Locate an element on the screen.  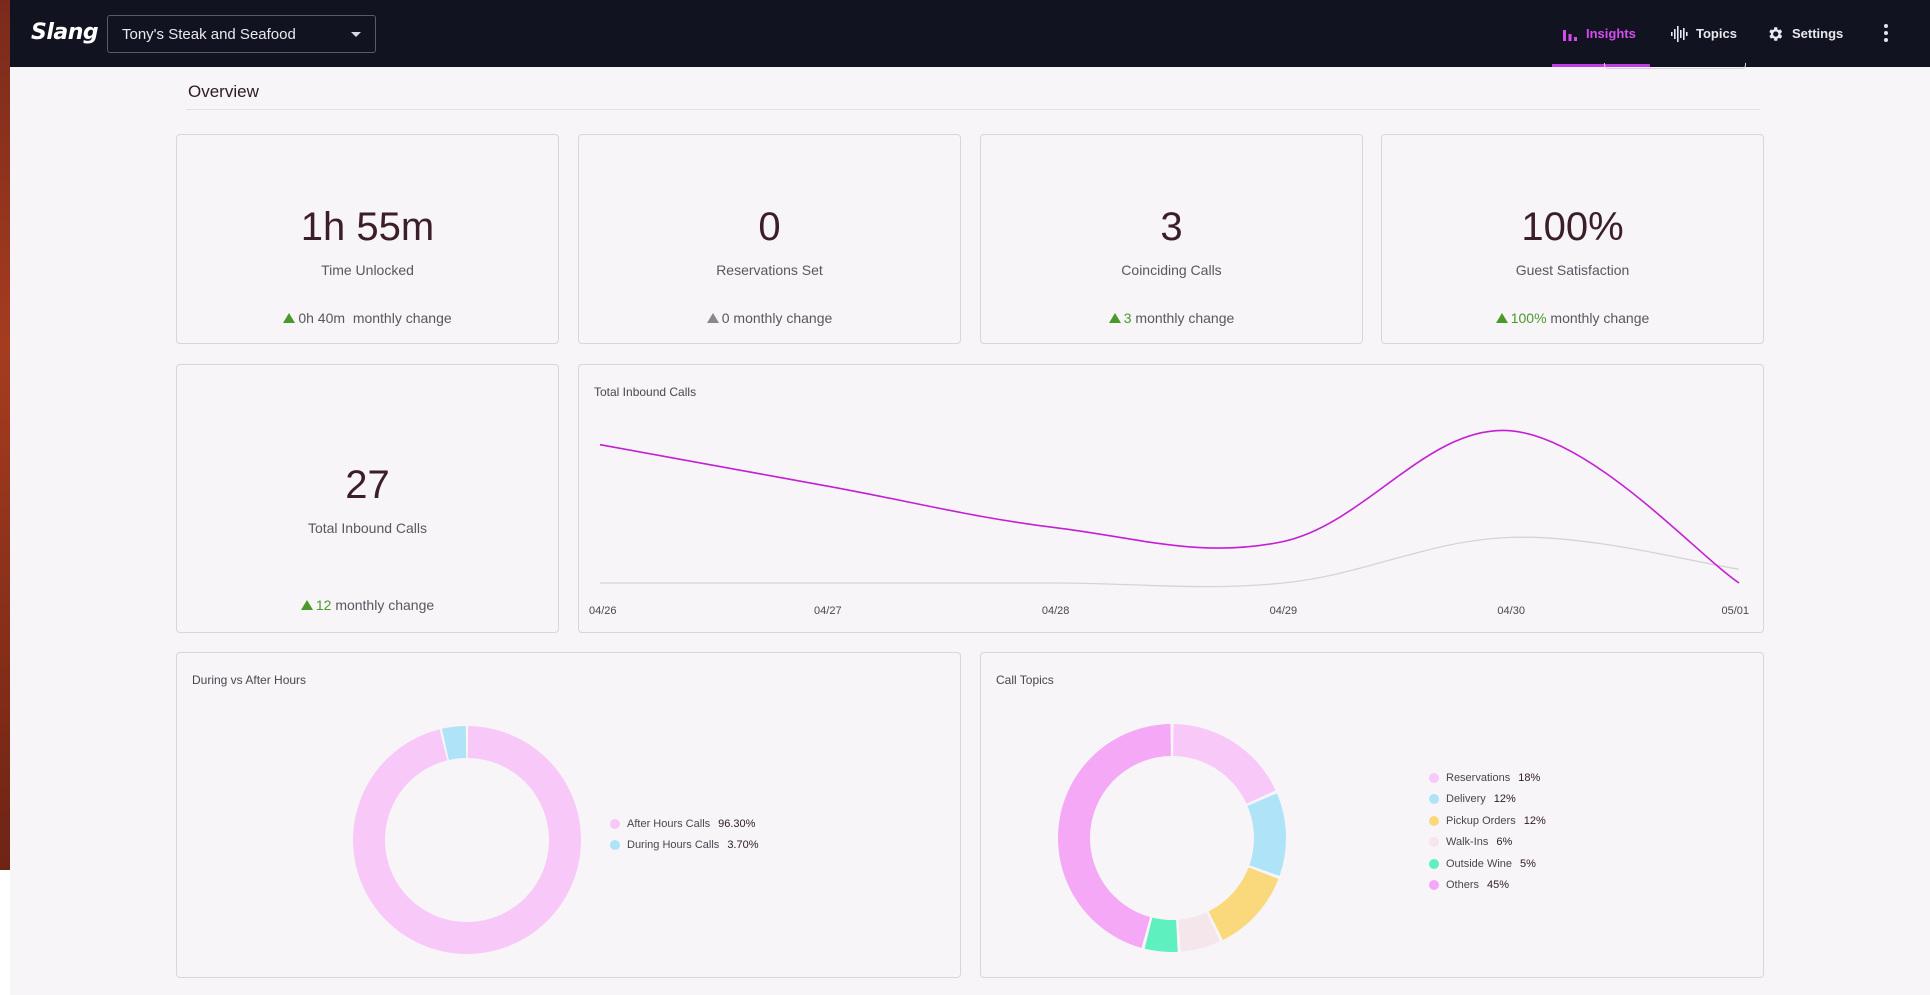
kpi-change-value: 0 is located at coordinates (725, 318).